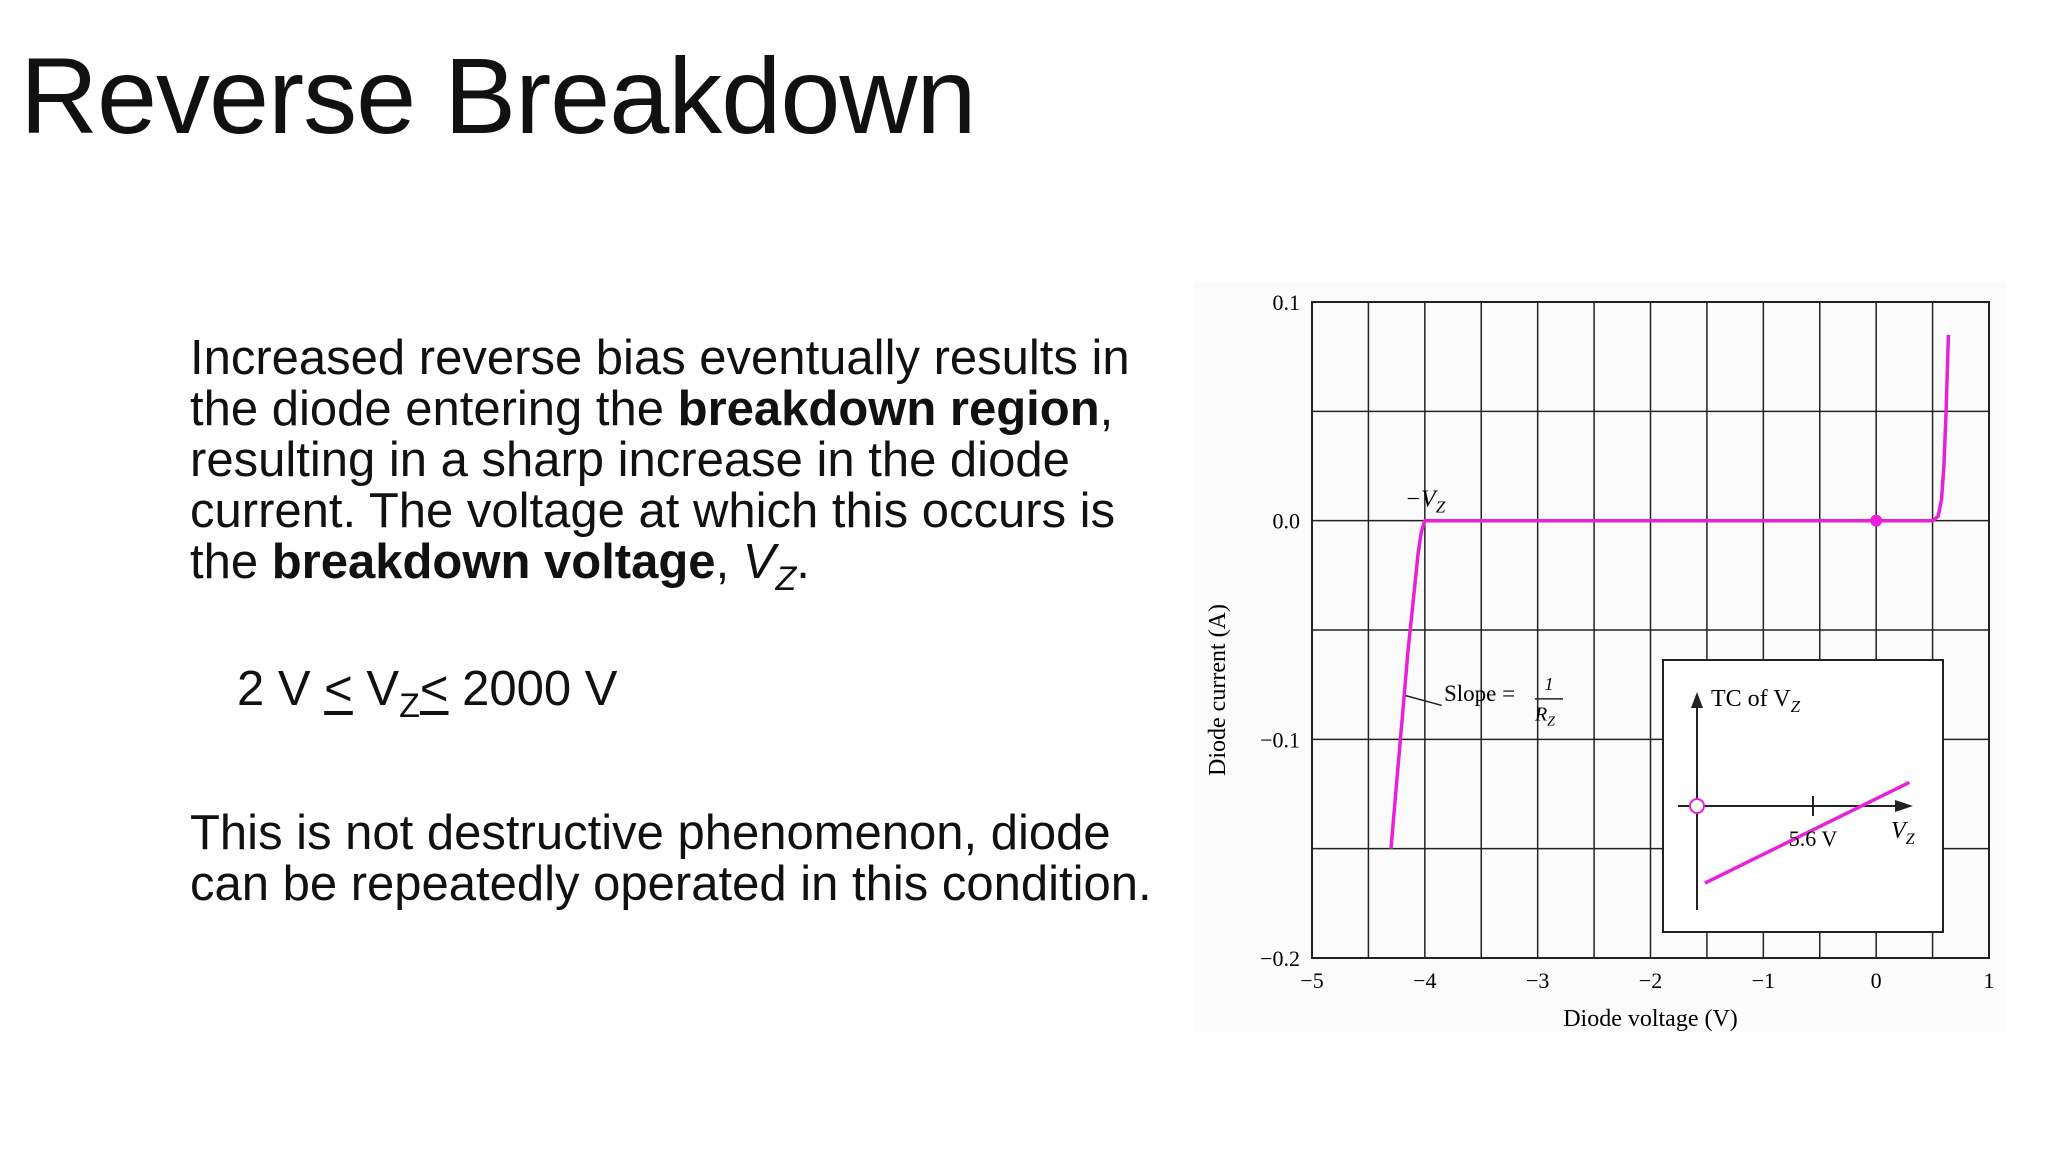  What do you see at coordinates (434, 689) in the screenshot?
I see `ineq-le-2: <` at bounding box center [434, 689].